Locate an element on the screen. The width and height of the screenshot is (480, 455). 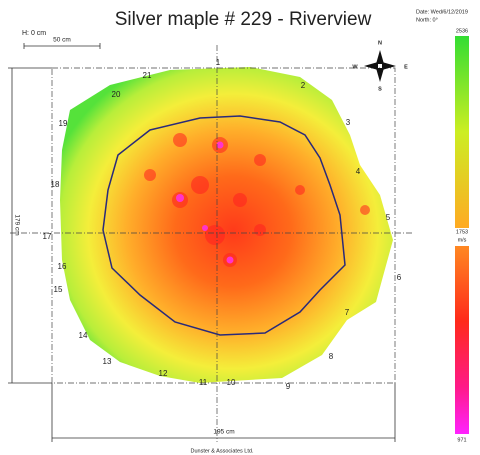
sensor-label: 1 is located at coordinates (218, 62).